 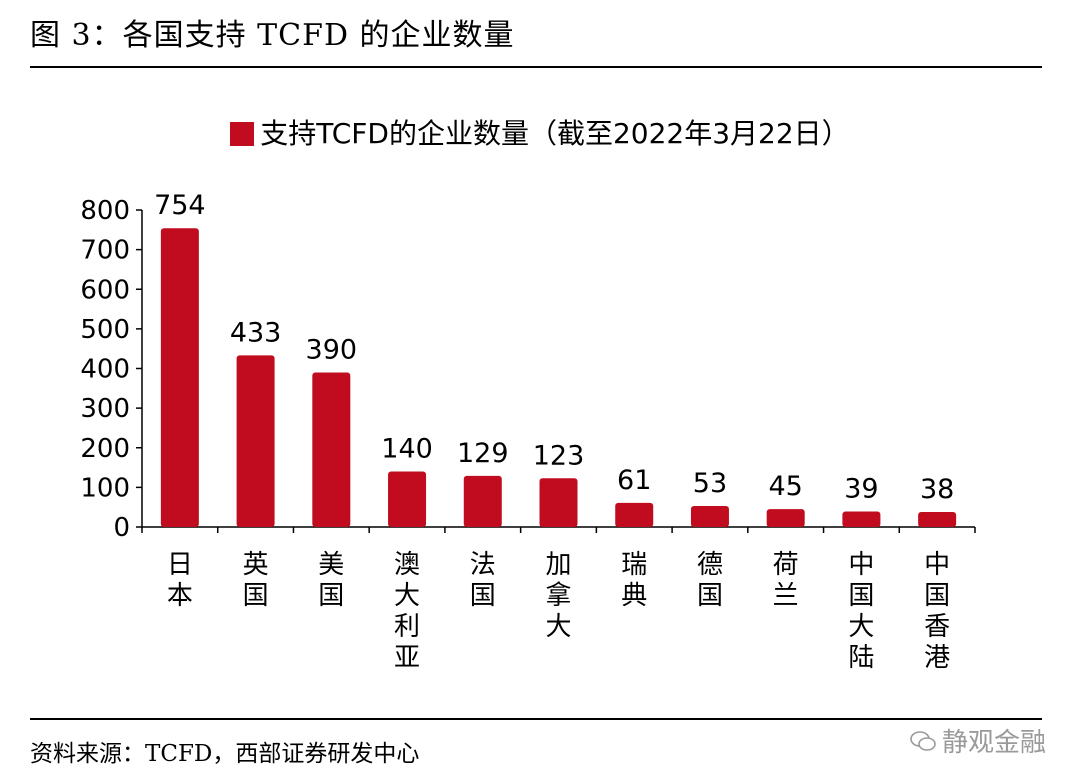 What do you see at coordinates (923, 740) in the screenshot?
I see `wechat-icon` at bounding box center [923, 740].